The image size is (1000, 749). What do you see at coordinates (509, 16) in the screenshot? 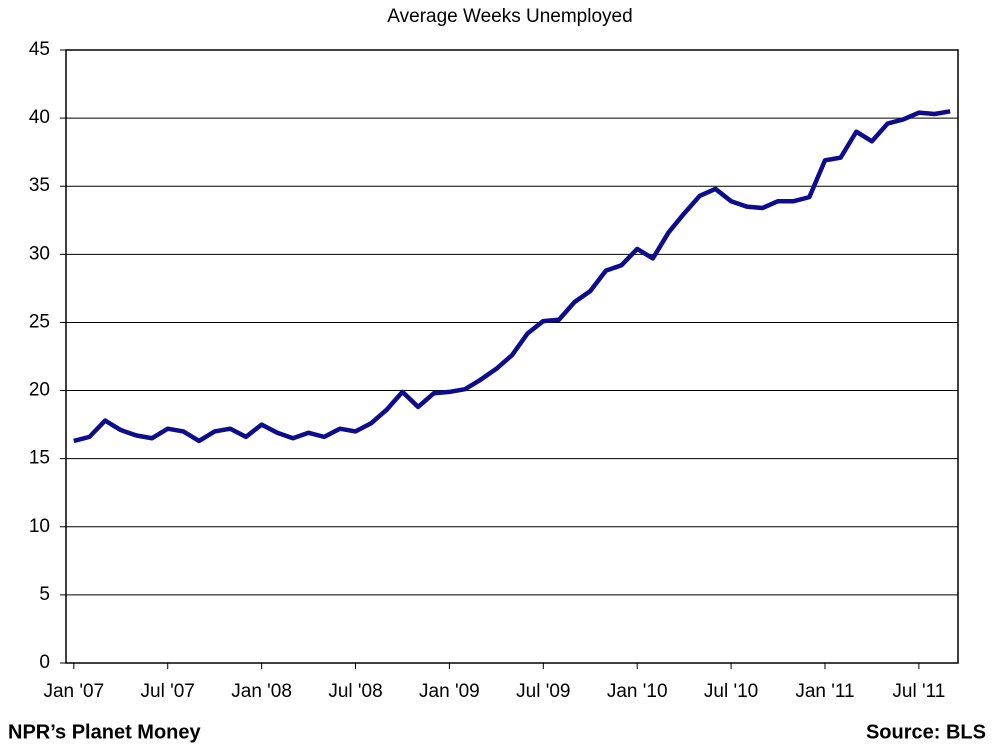
I see `chart-title: Average Weeks Unemployed` at bounding box center [509, 16].